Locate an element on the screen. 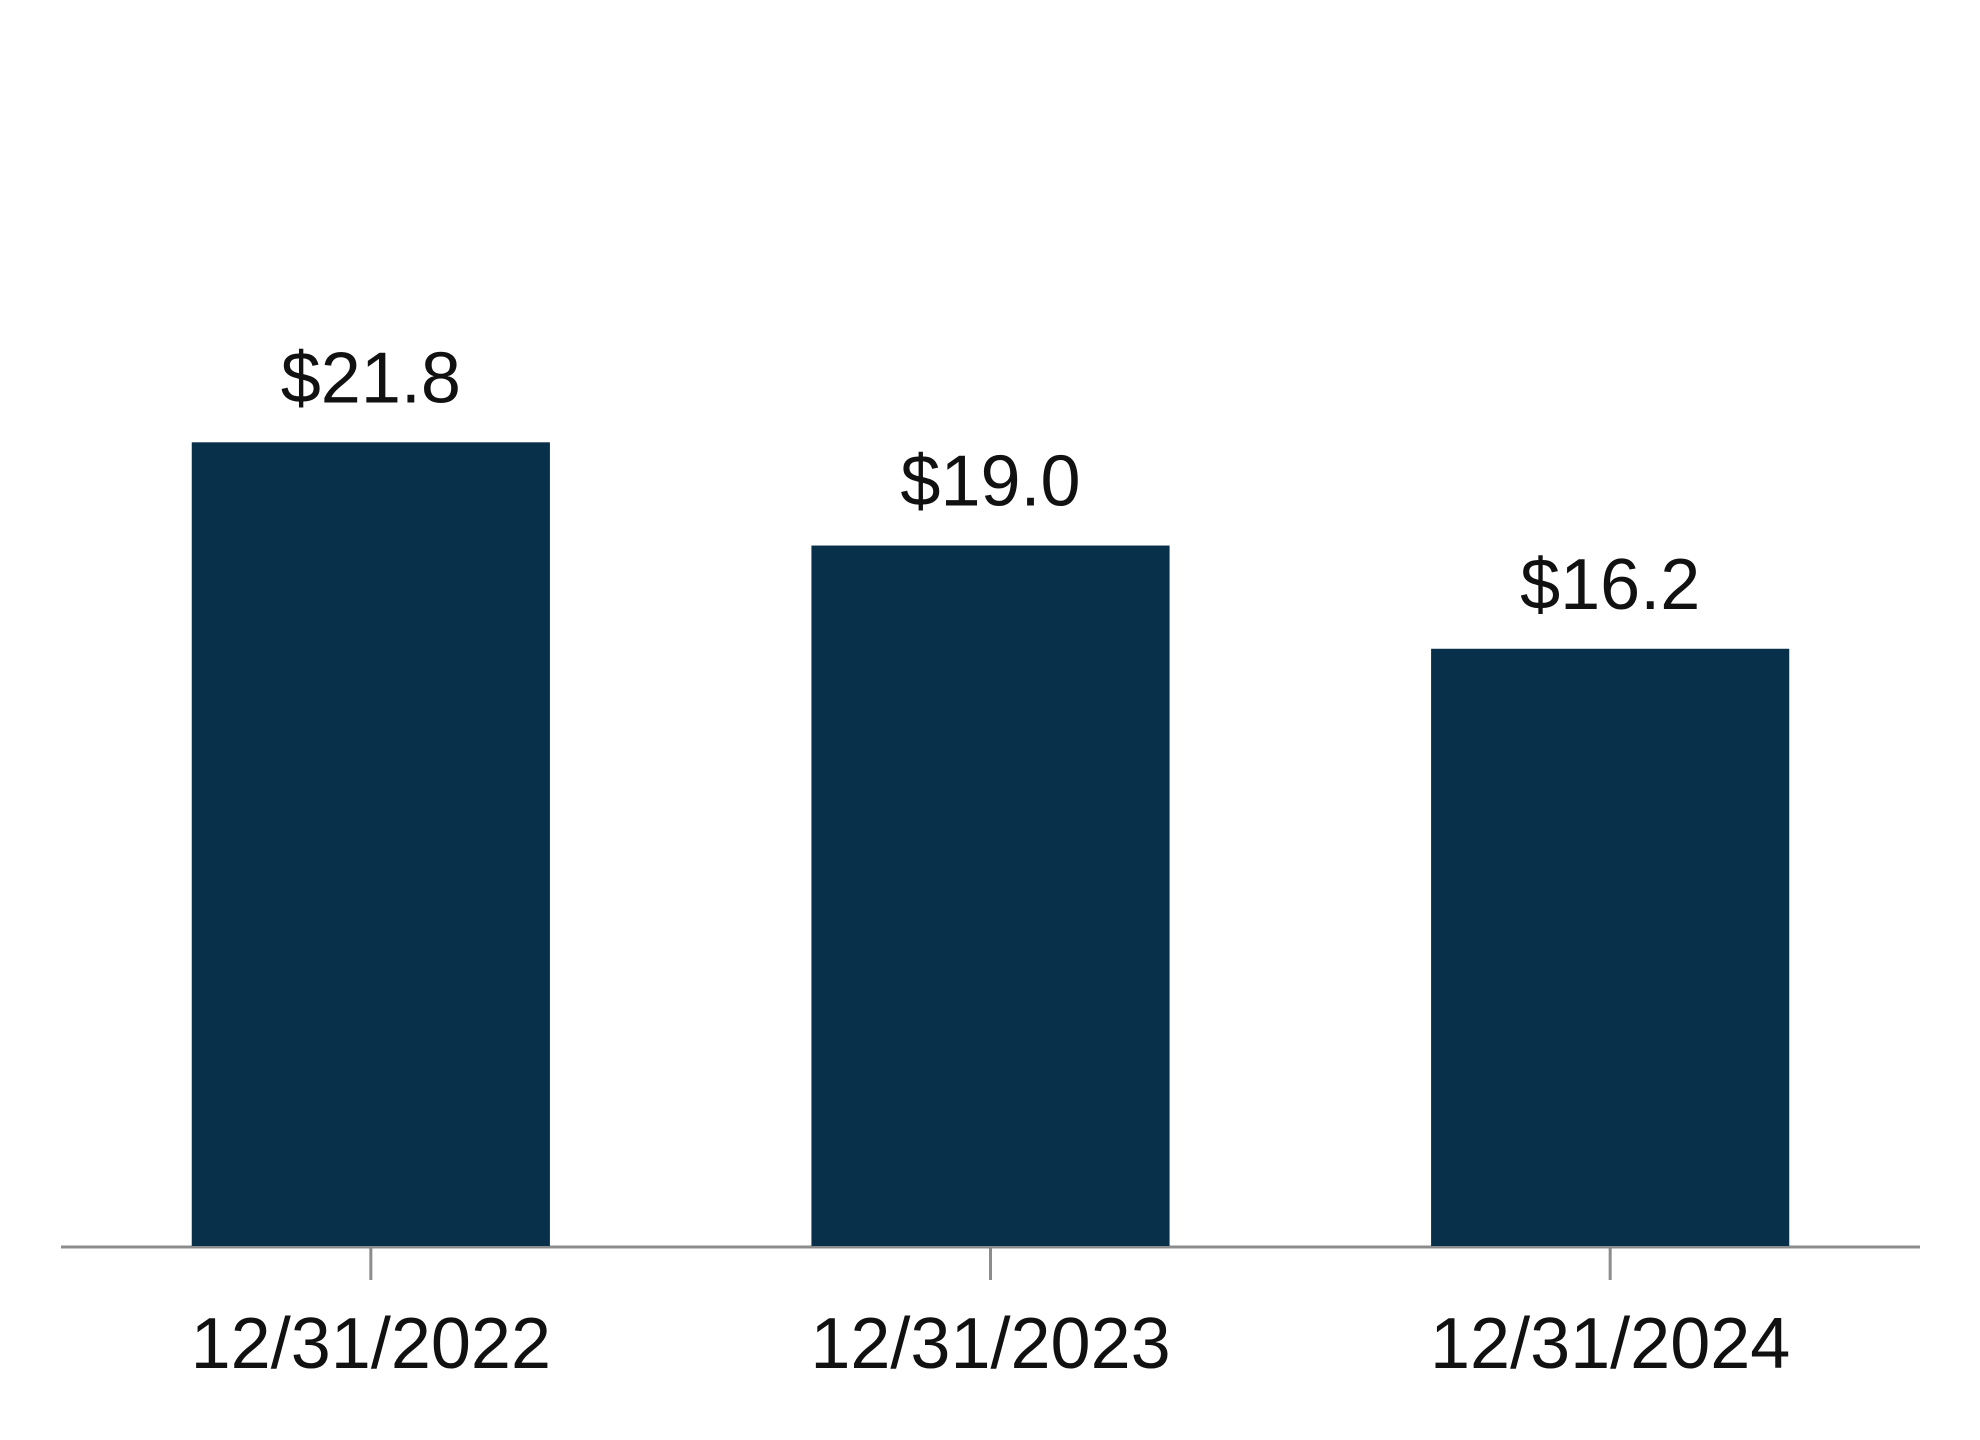 Image resolution: width=1980 pixels, height=1440 pixels. value-label: $19.0 is located at coordinates (990, 482).